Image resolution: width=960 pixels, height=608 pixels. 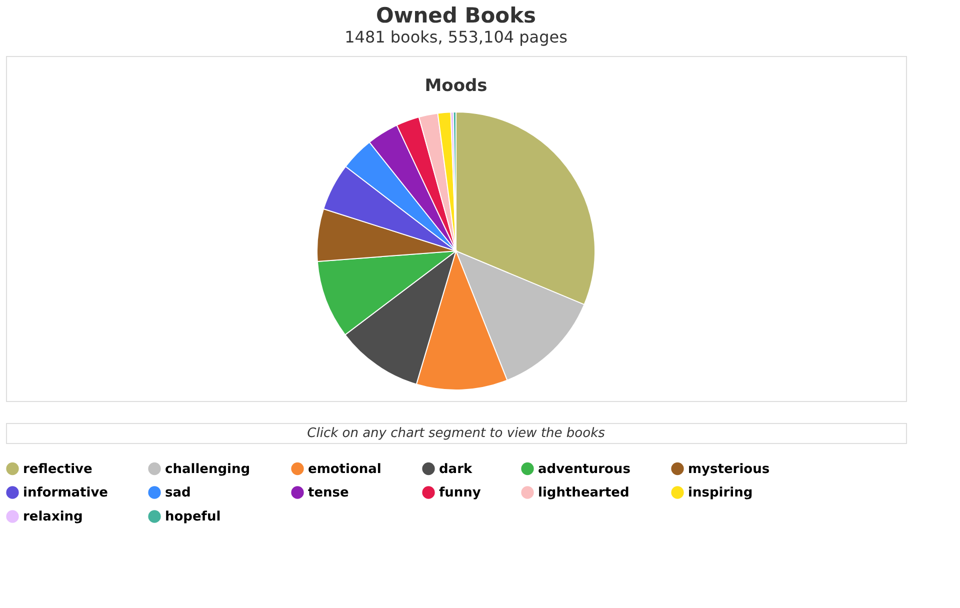 I want to click on legend-label: adventurous, so click(x=584, y=469).